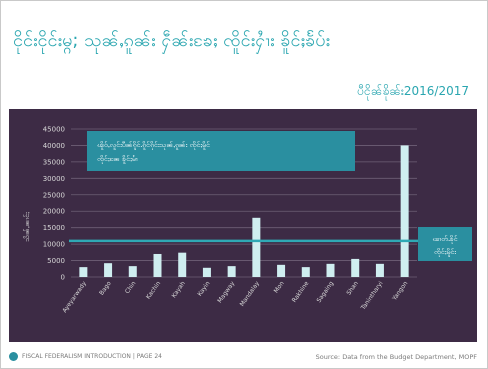  I want to click on x-category-label: Ayeyarwady, so click(74, 297).